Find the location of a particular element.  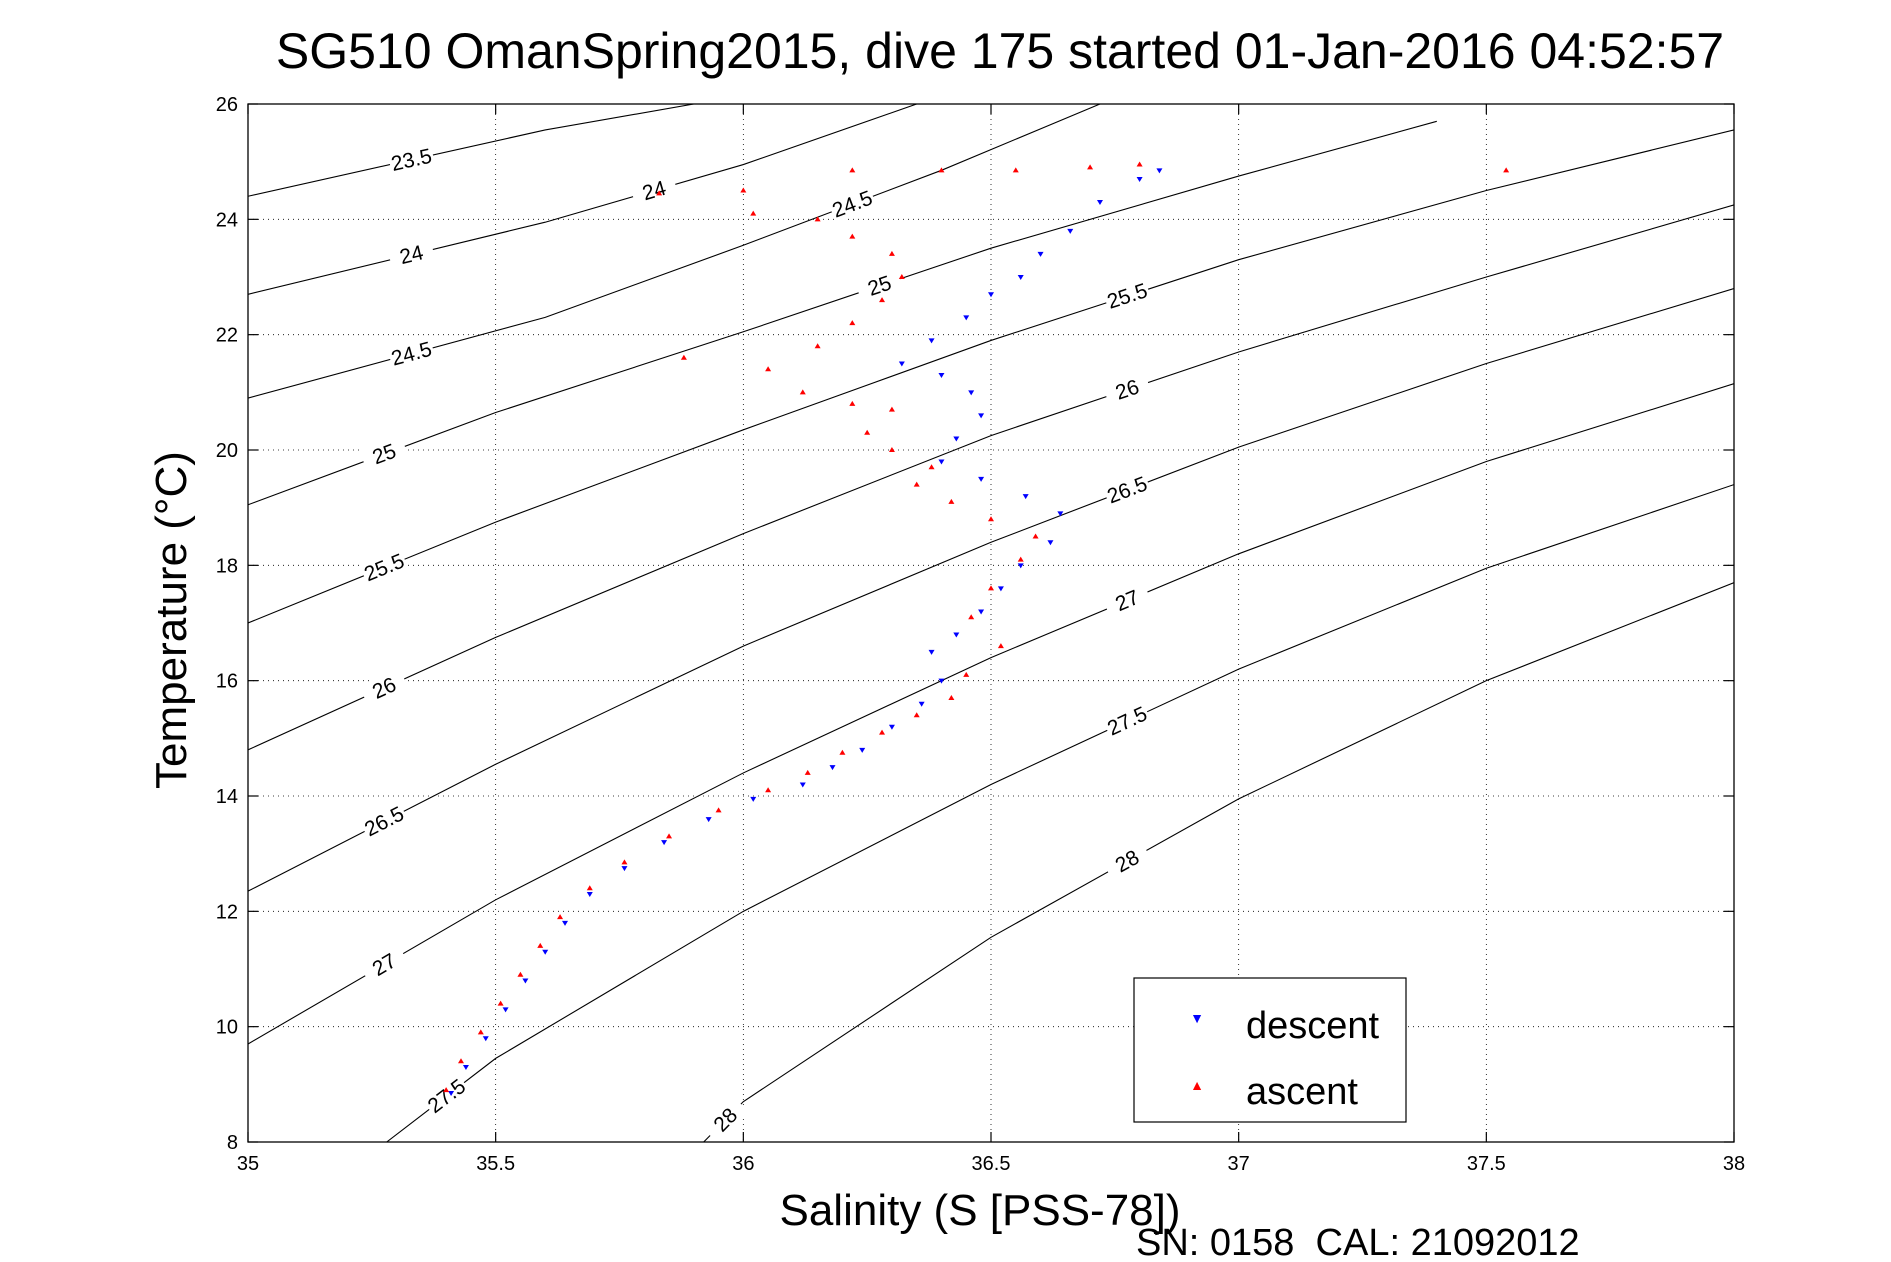

contour-label: 24.5 is located at coordinates (411, 354).